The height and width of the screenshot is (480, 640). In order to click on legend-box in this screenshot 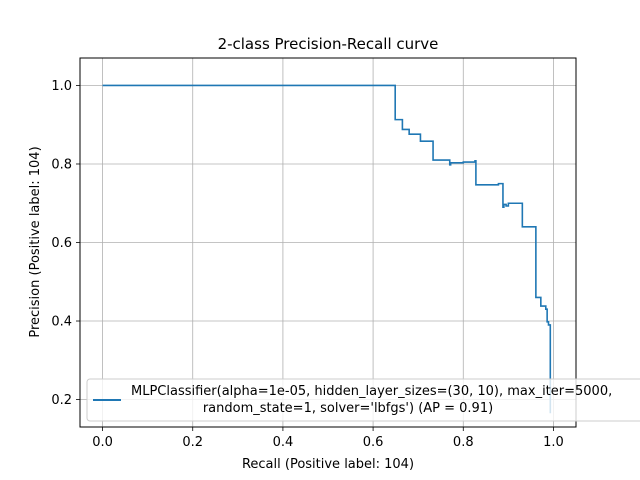, I will do `click(363, 400)`.